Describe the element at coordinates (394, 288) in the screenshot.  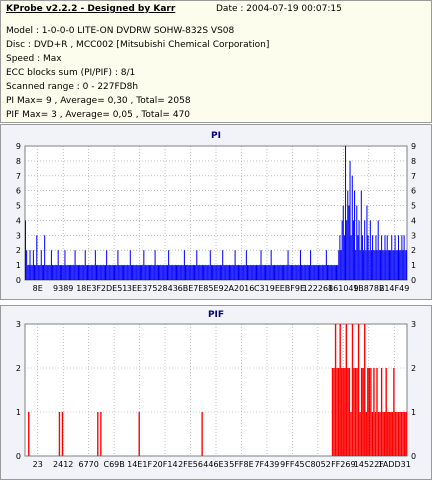
I see `pi-x-tick-label: 214F49` at that location.